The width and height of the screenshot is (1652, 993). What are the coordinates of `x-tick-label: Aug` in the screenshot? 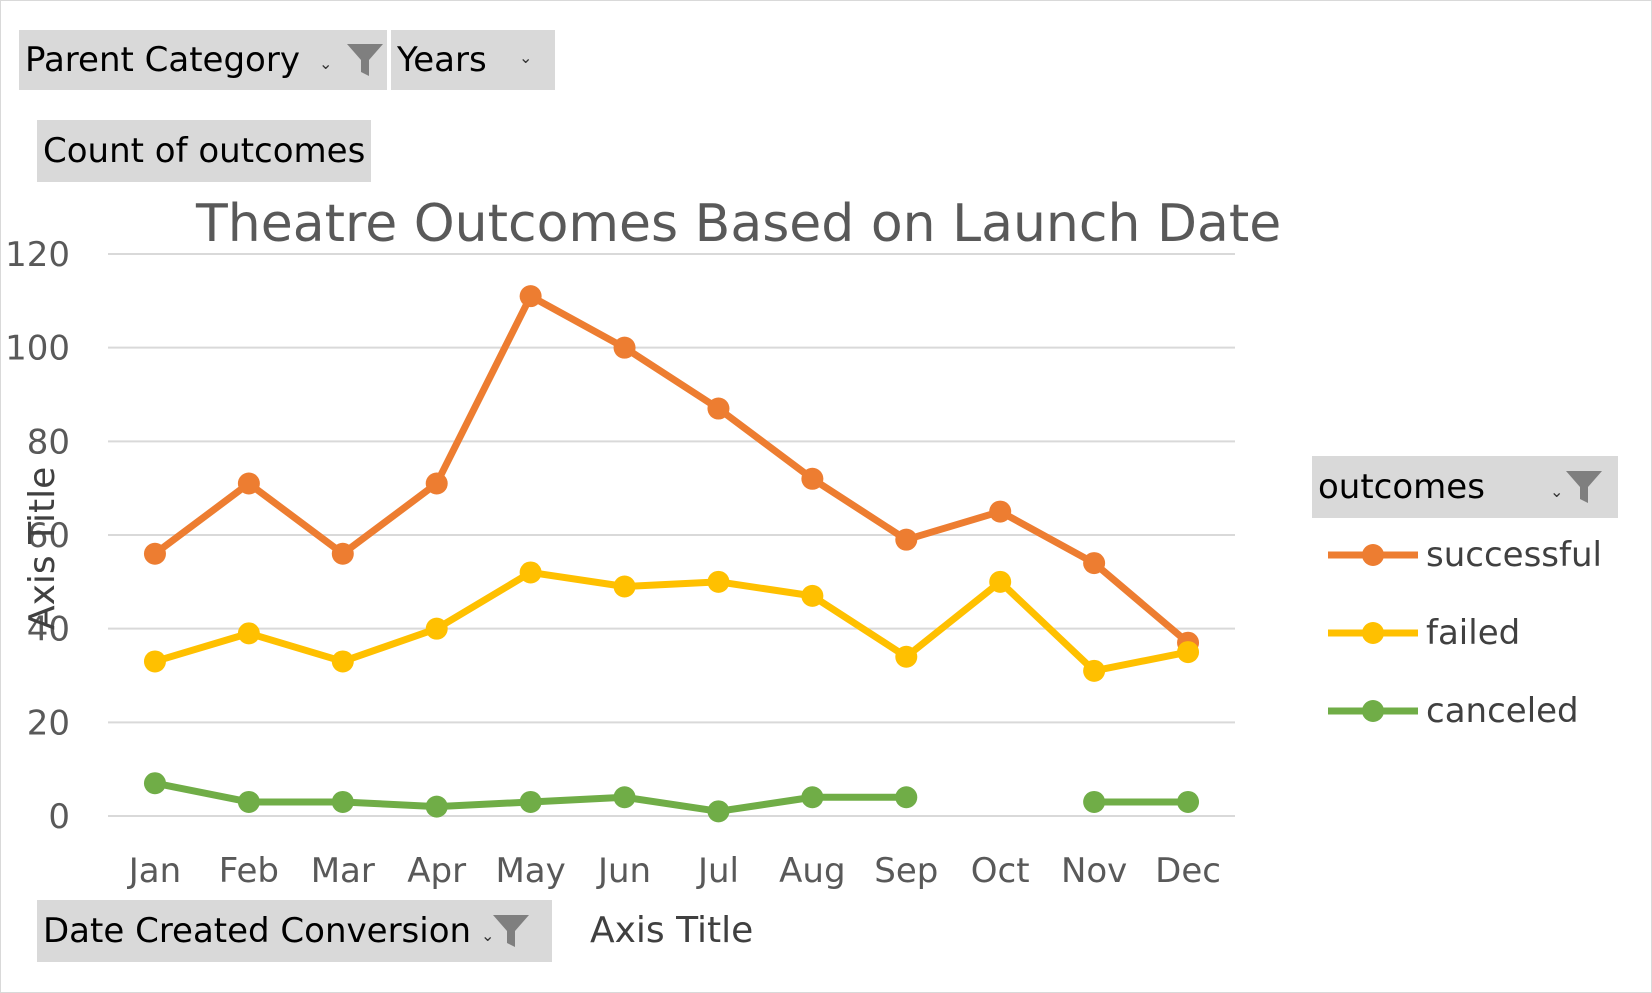 It's located at (812, 871).